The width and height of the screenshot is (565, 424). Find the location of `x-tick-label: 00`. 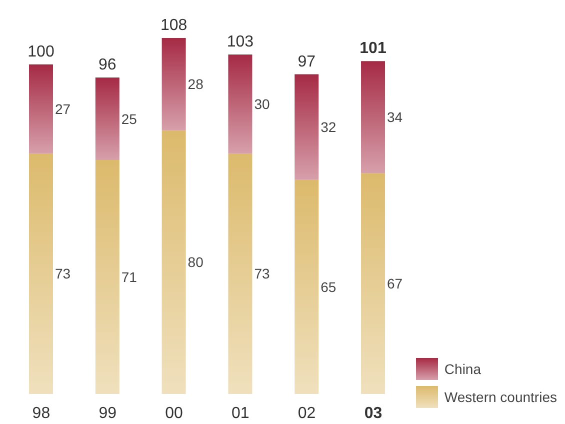

x-tick-label: 00 is located at coordinates (174, 413).